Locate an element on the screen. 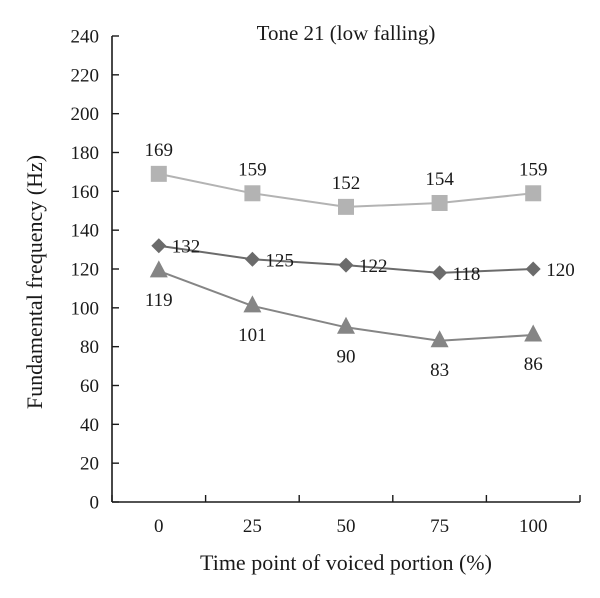 Image resolution: width=600 pixels, height=598 pixels. data-label: 132 is located at coordinates (186, 247).